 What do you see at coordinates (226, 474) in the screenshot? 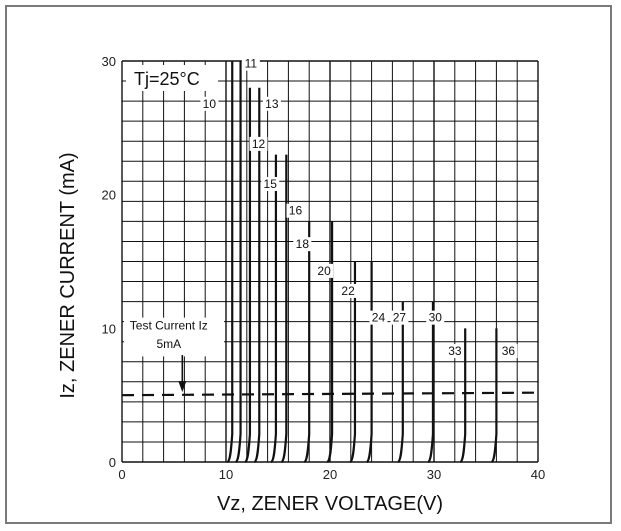
I see `x-tick-label: 10` at bounding box center [226, 474].